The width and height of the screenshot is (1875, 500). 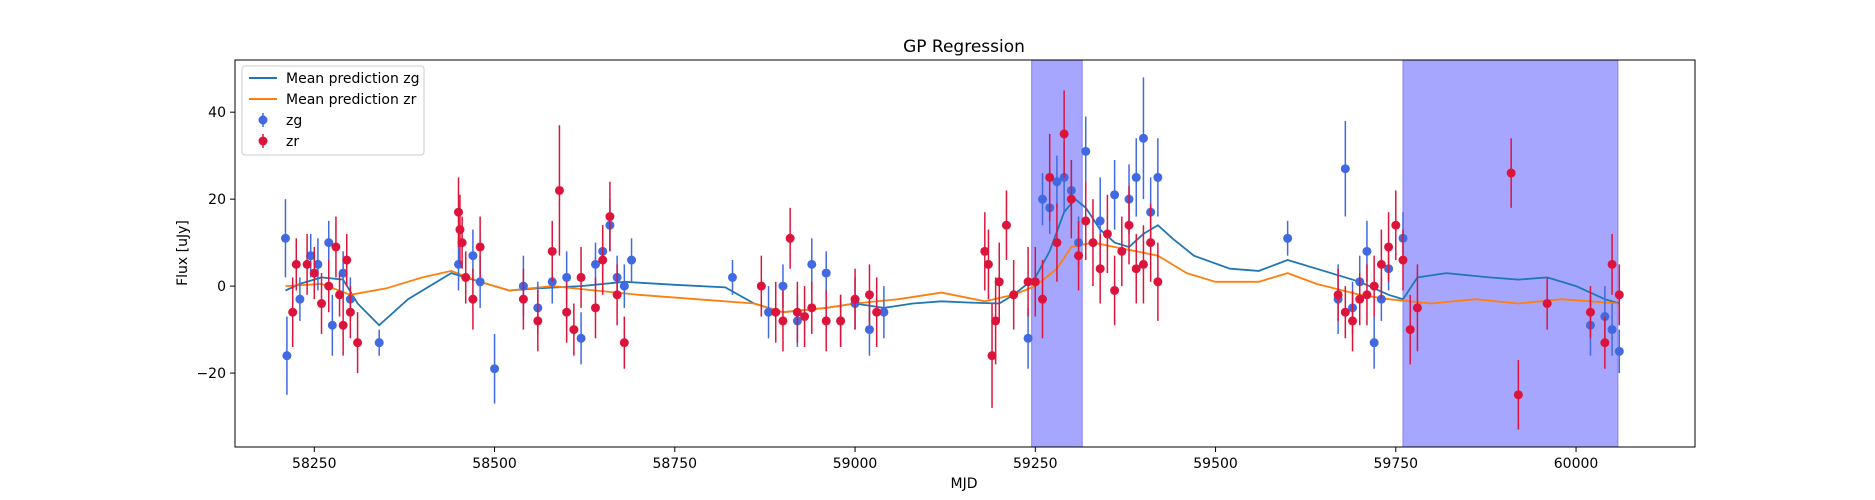 What do you see at coordinates (855, 464) in the screenshot?
I see `x-tick-label: 59000` at bounding box center [855, 464].